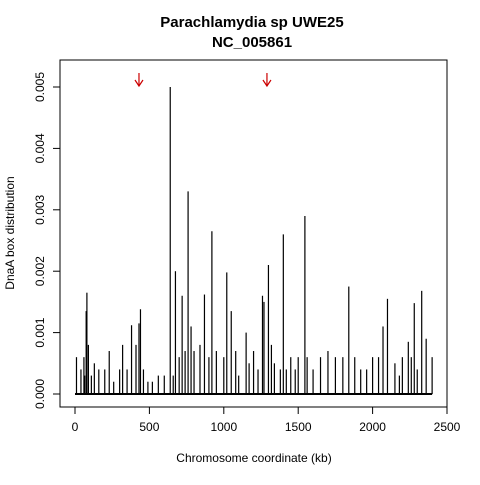 This screenshot has width=480, height=485. Describe the element at coordinates (40, 87) in the screenshot. I see `y-tick-label: 0.005` at that location.